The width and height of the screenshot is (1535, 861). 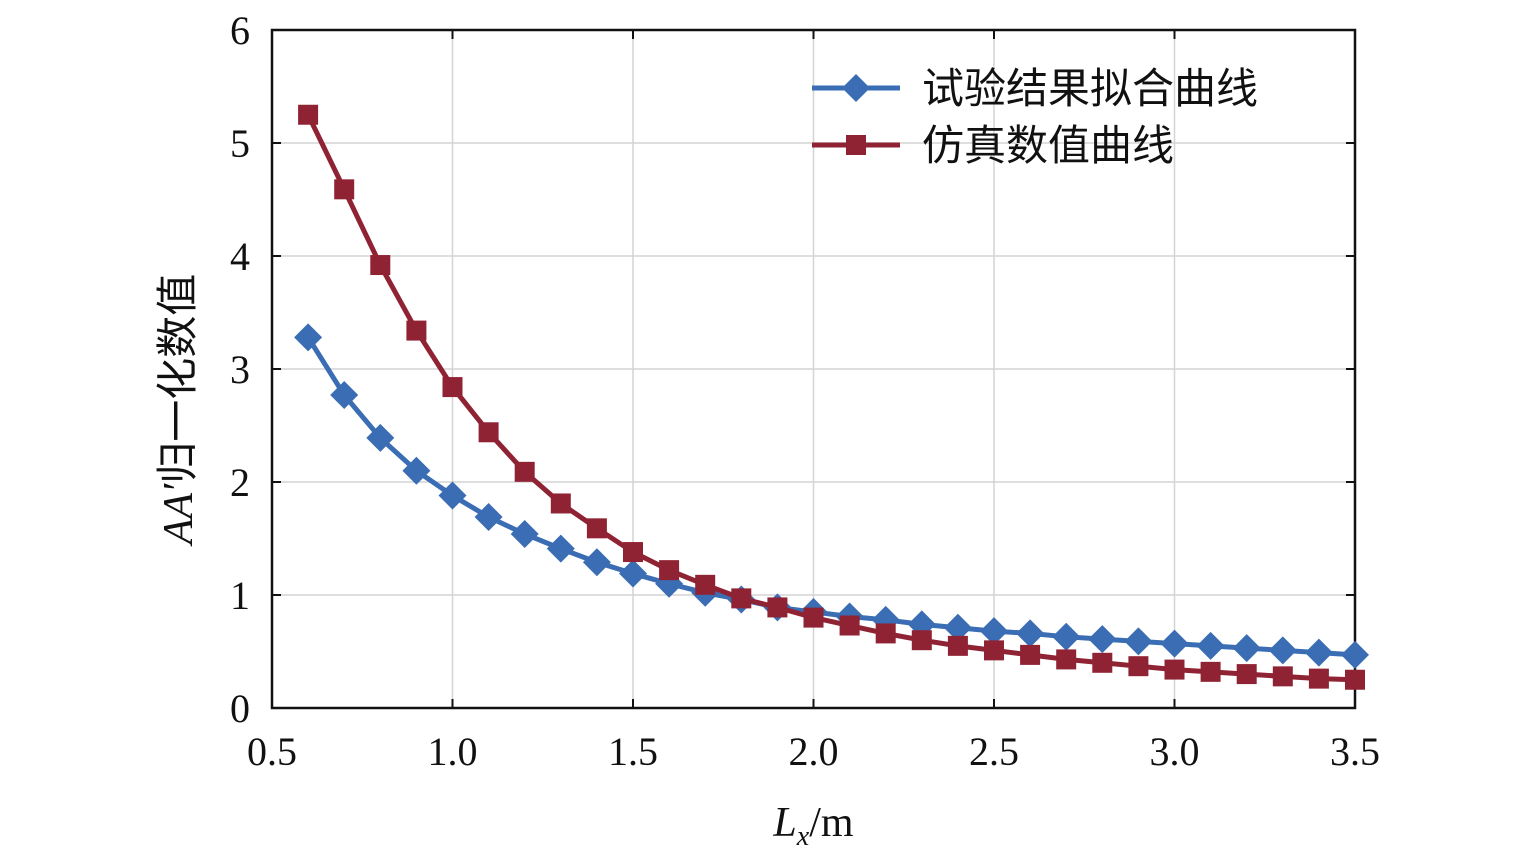 What do you see at coordinates (179, 515) in the screenshot?
I see `y-axis-var: AA′` at bounding box center [179, 515].